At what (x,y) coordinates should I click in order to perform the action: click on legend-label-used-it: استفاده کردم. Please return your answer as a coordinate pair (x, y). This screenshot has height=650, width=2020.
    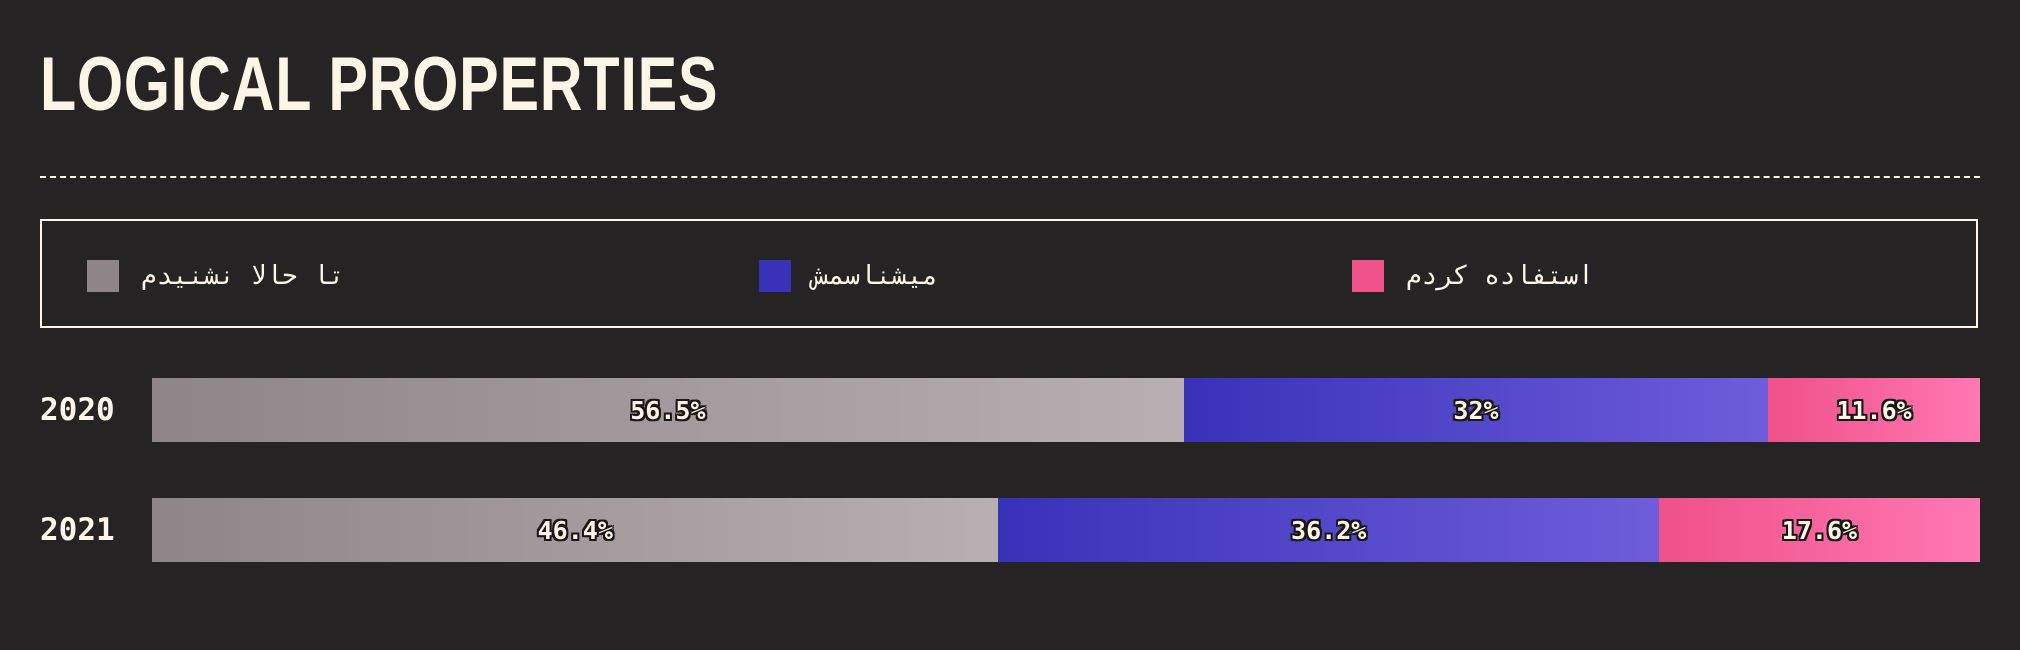
    Looking at the image, I should click on (1500, 275).